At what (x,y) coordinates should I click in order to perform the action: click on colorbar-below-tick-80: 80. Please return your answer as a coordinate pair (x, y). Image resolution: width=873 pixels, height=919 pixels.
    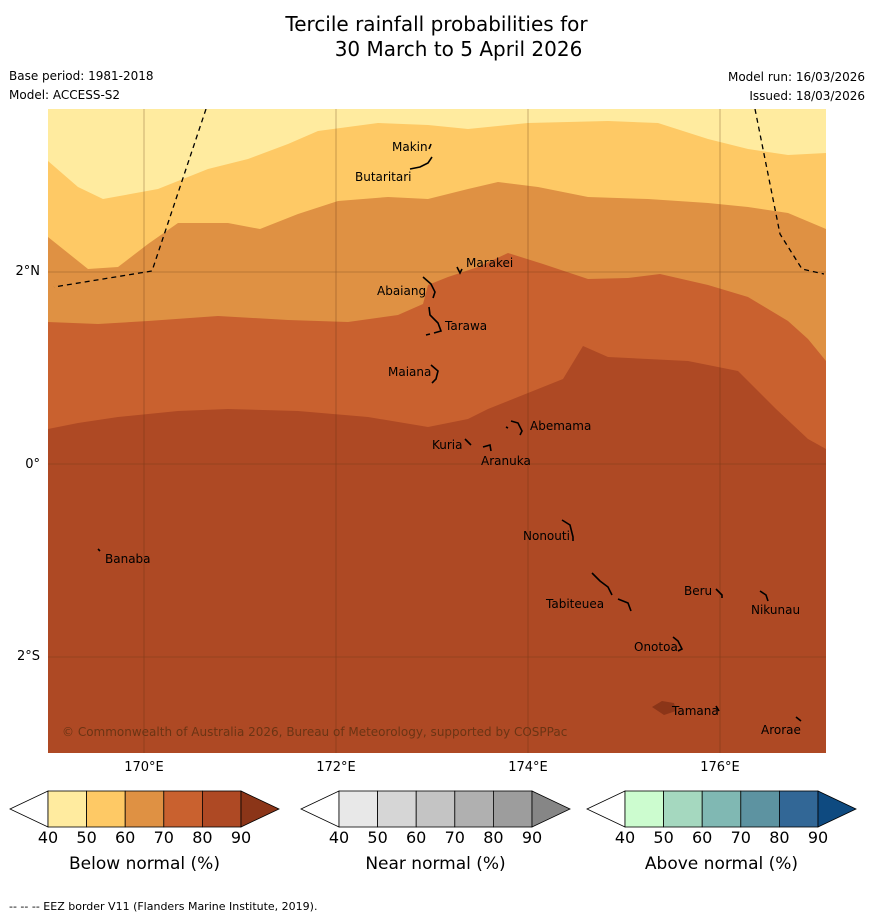
    Looking at the image, I should click on (202, 837).